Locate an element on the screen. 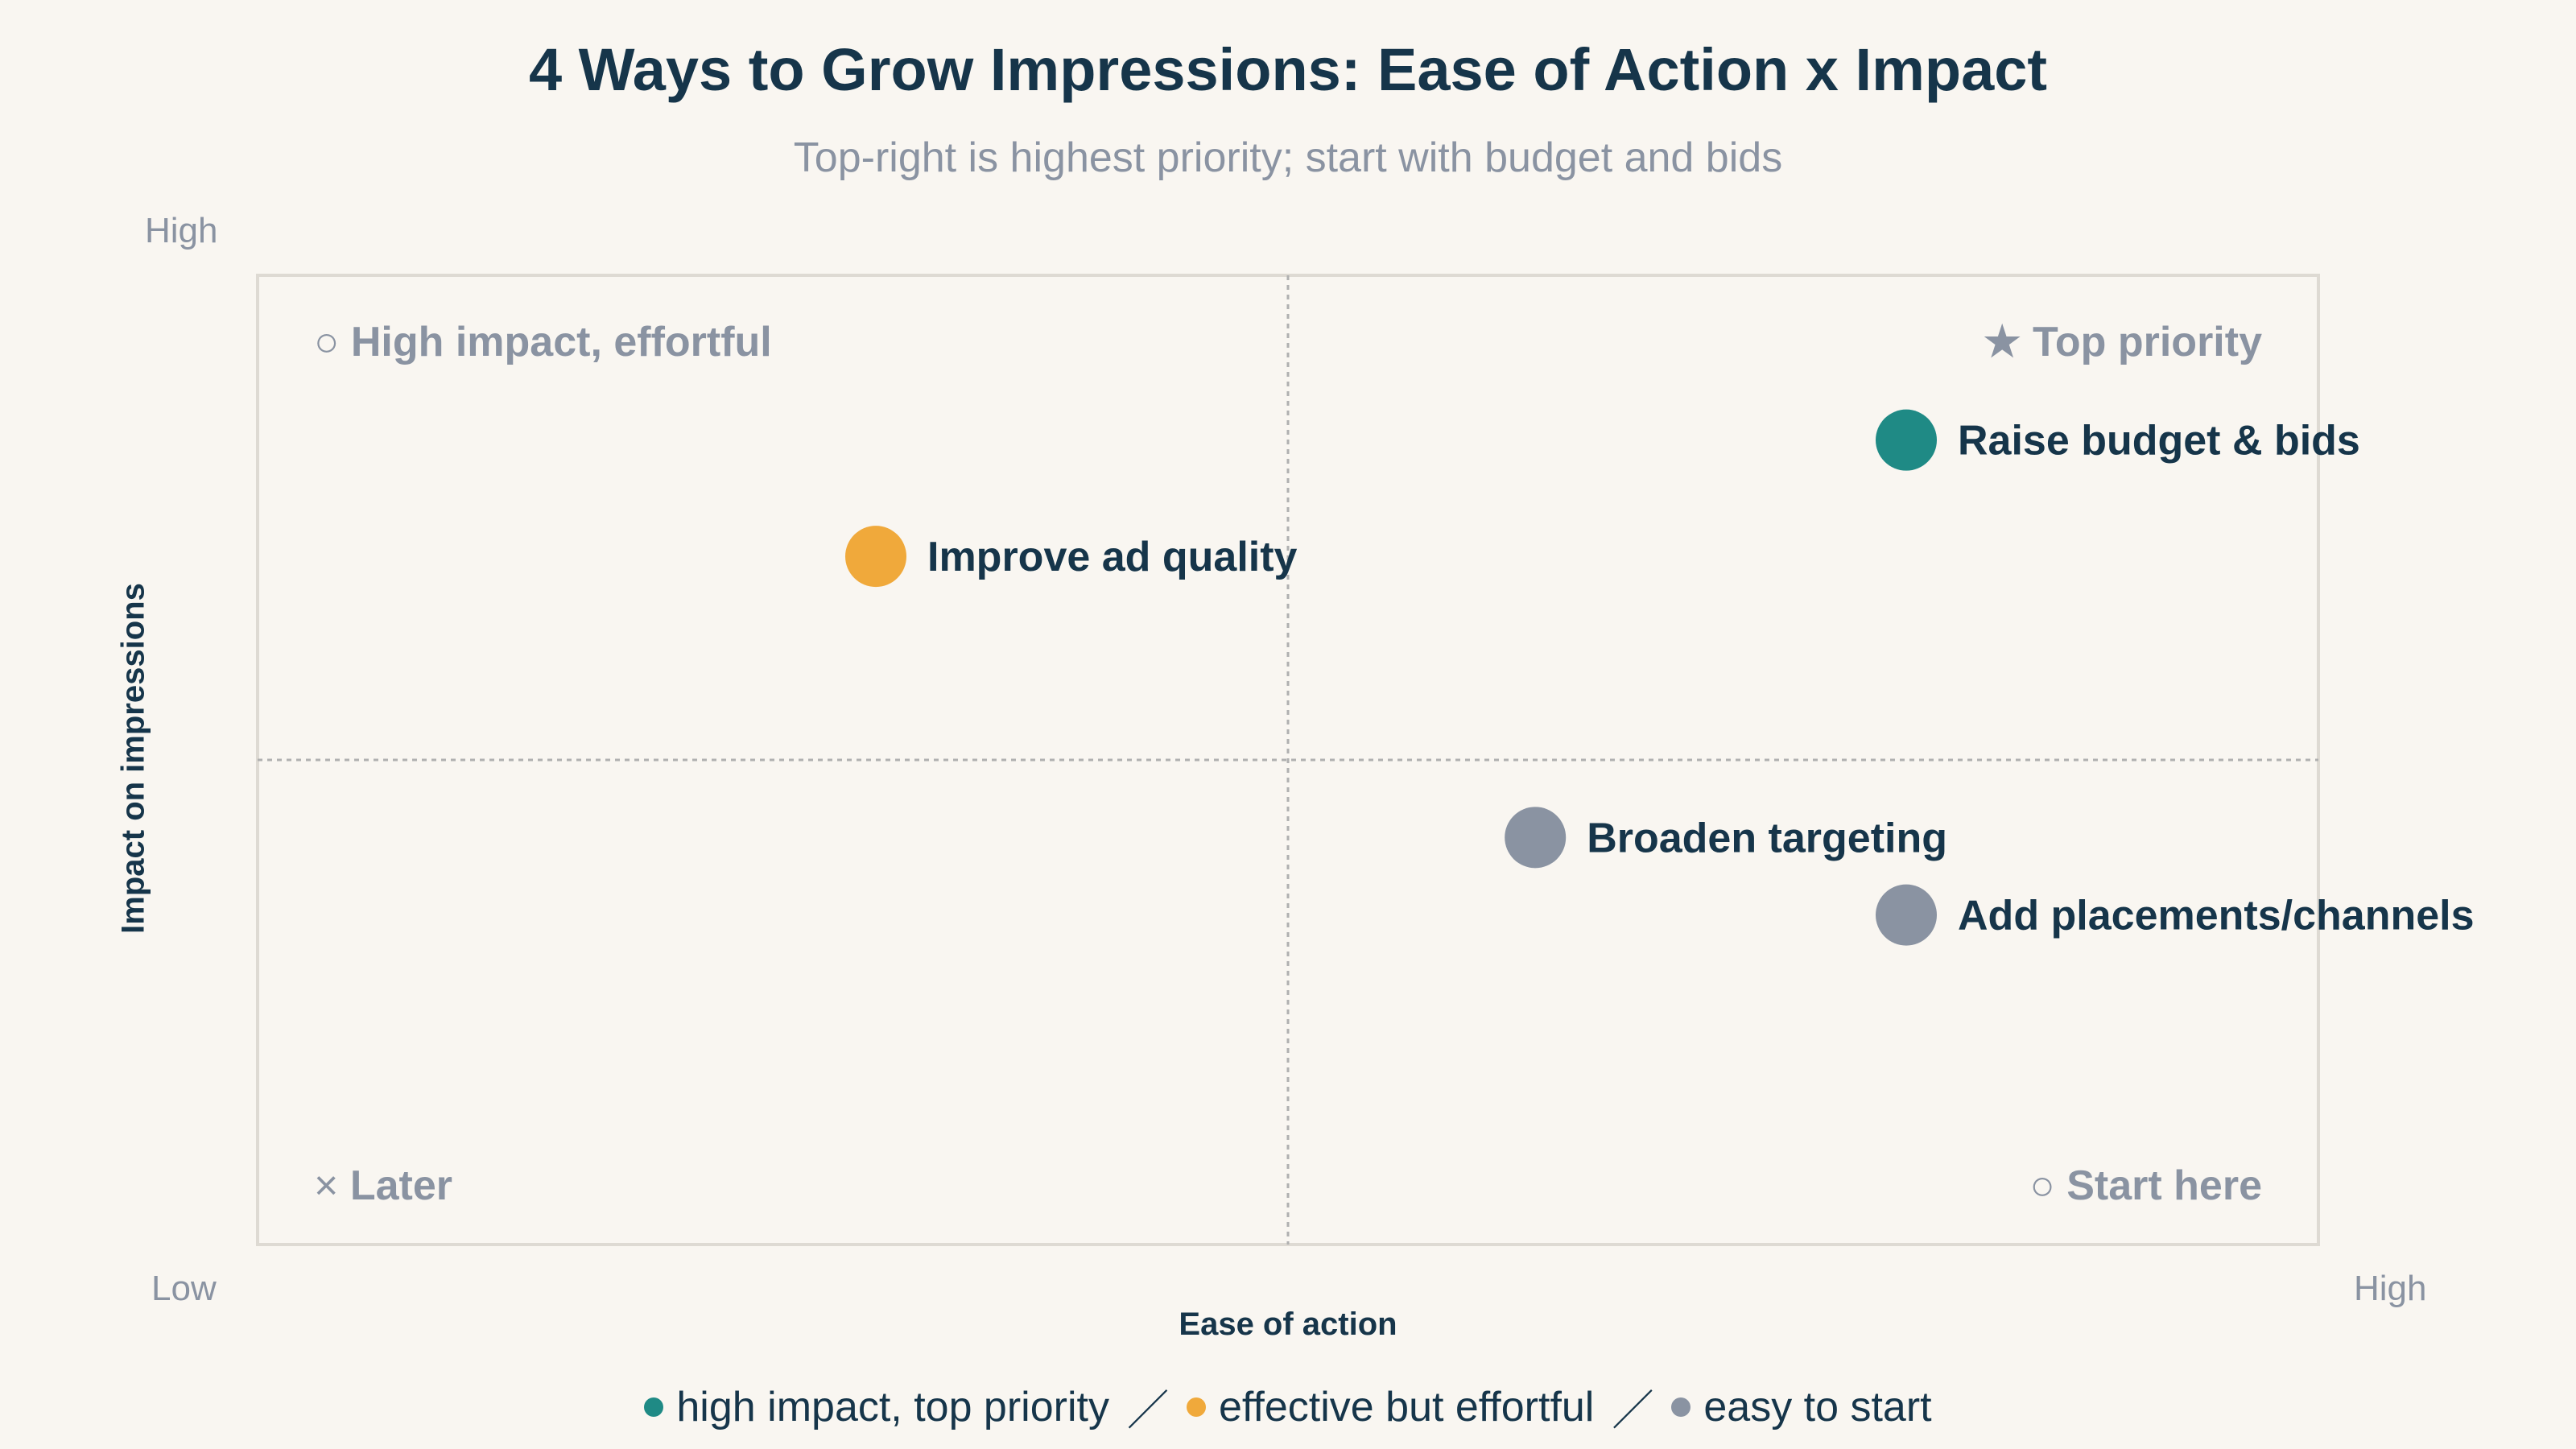 Image resolution: width=2576 pixels, height=1449 pixels. legend-item: high impact, top priority is located at coordinates (876, 1407).